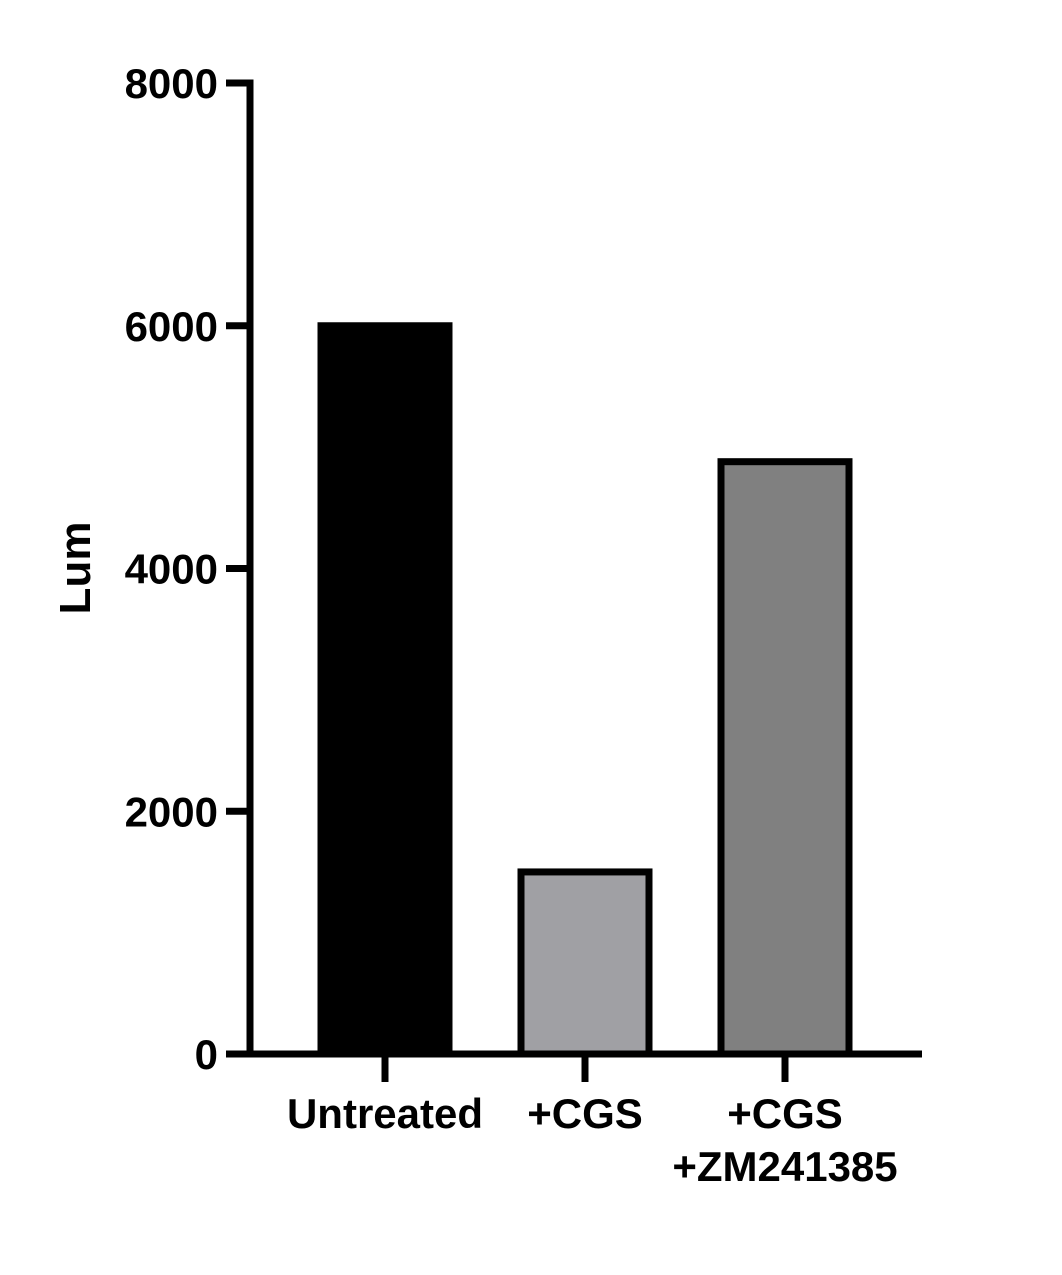  I want to click on x-ticks: Untreated +CGS +CGS +ZM241385, so click(592, 1122).